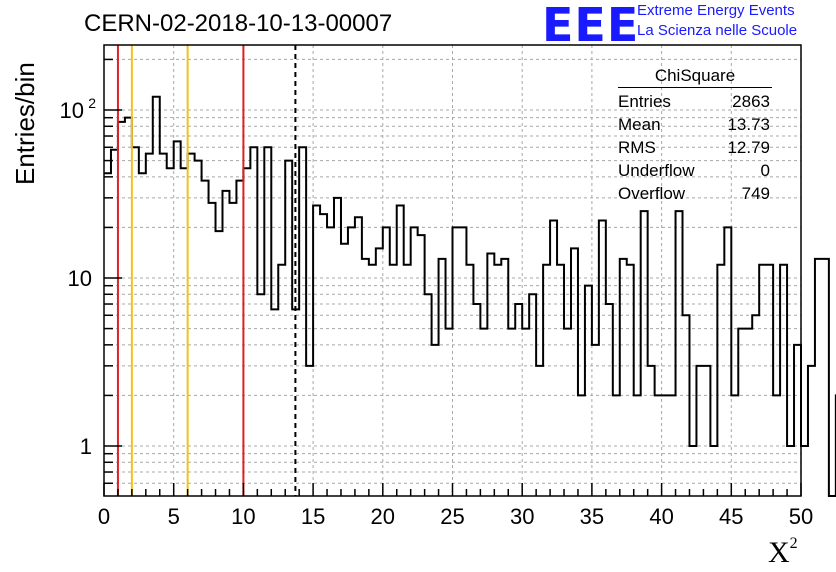  What do you see at coordinates (383, 516) in the screenshot?
I see `x-tick-label: 20` at bounding box center [383, 516].